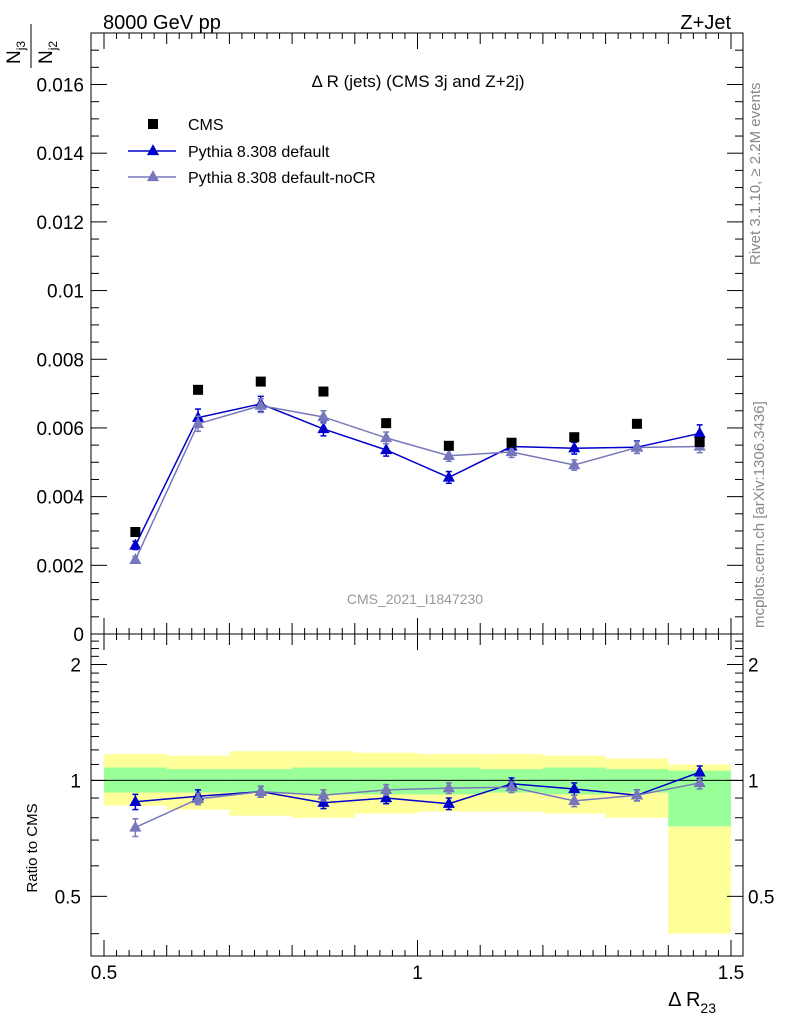  I want to click on line-pythia-8-308-default-nocr, so click(417, 482).